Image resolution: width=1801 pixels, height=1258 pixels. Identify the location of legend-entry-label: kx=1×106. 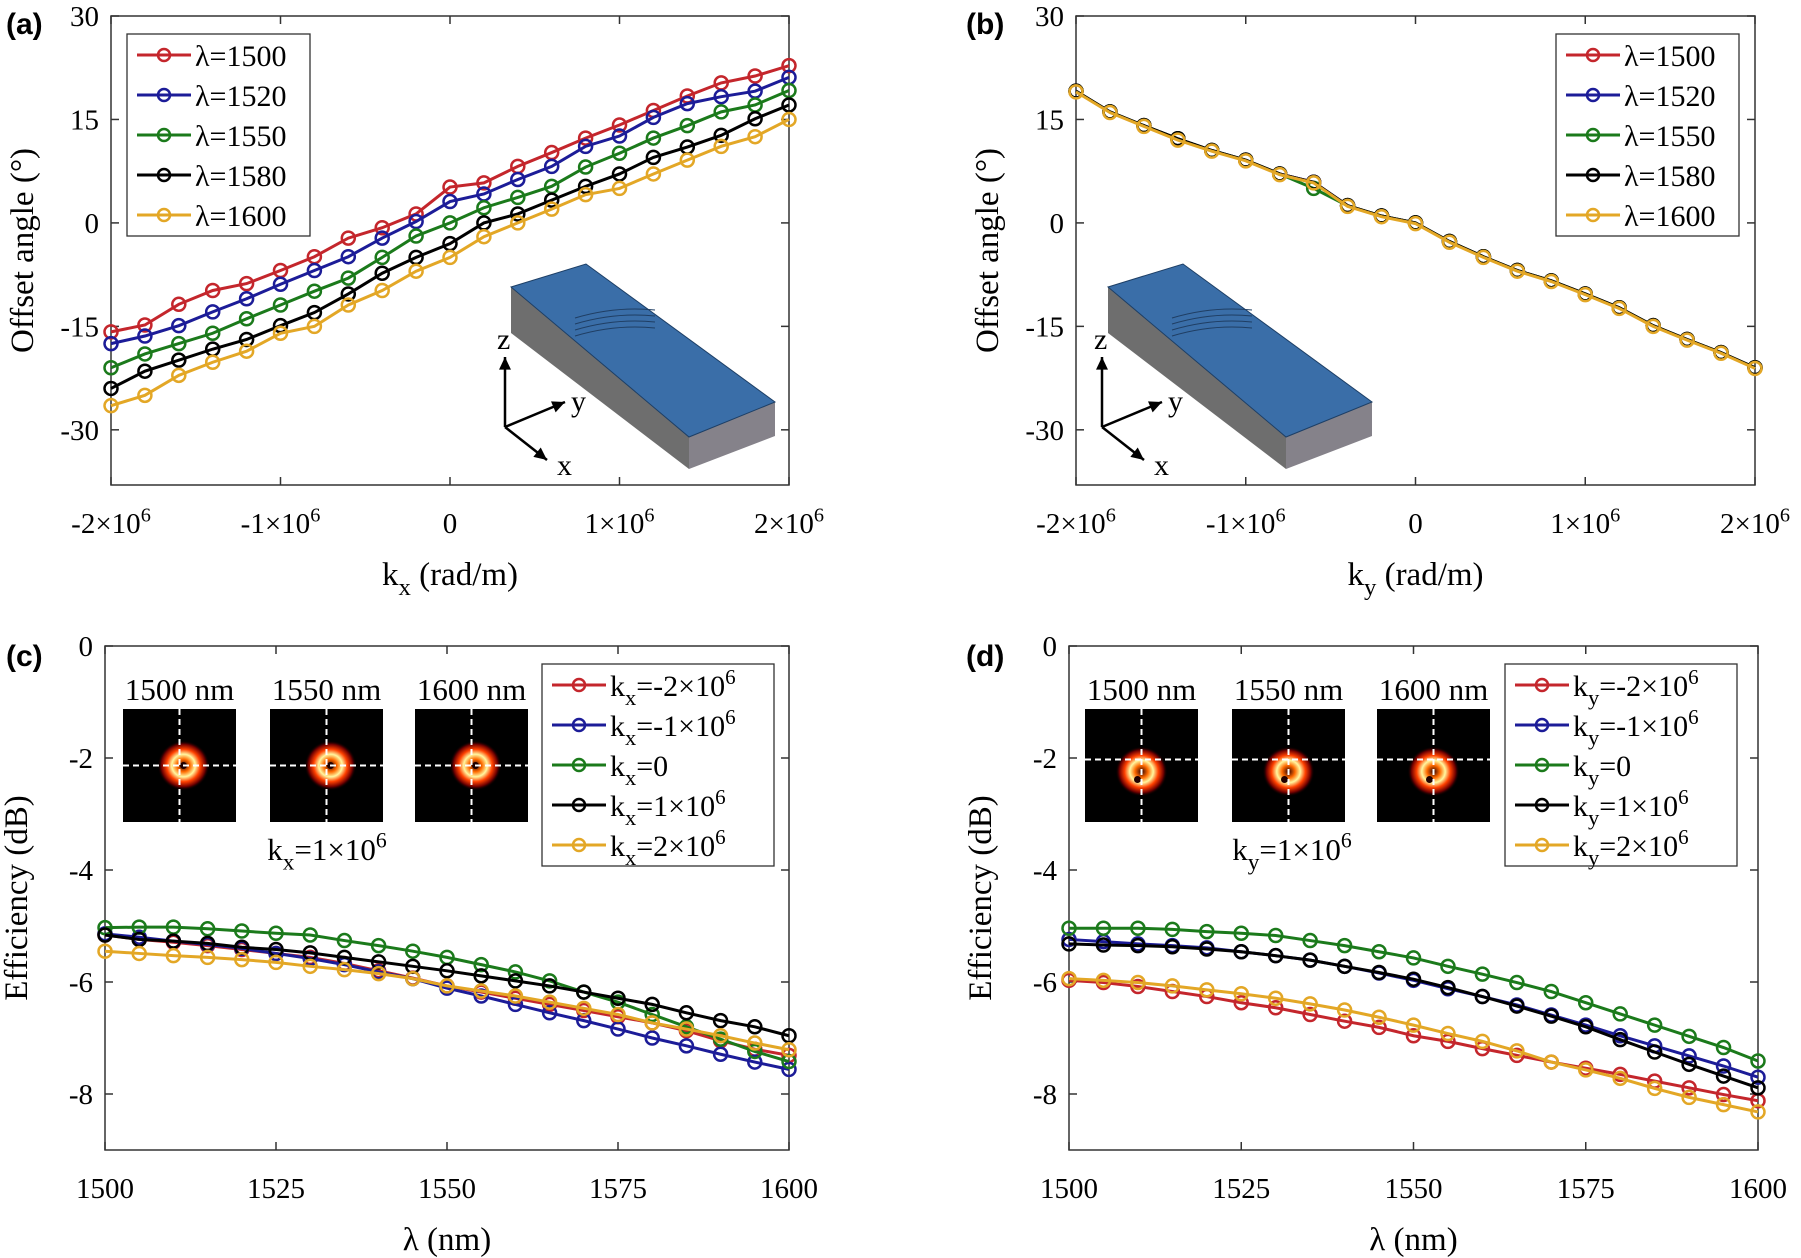
(668, 807).